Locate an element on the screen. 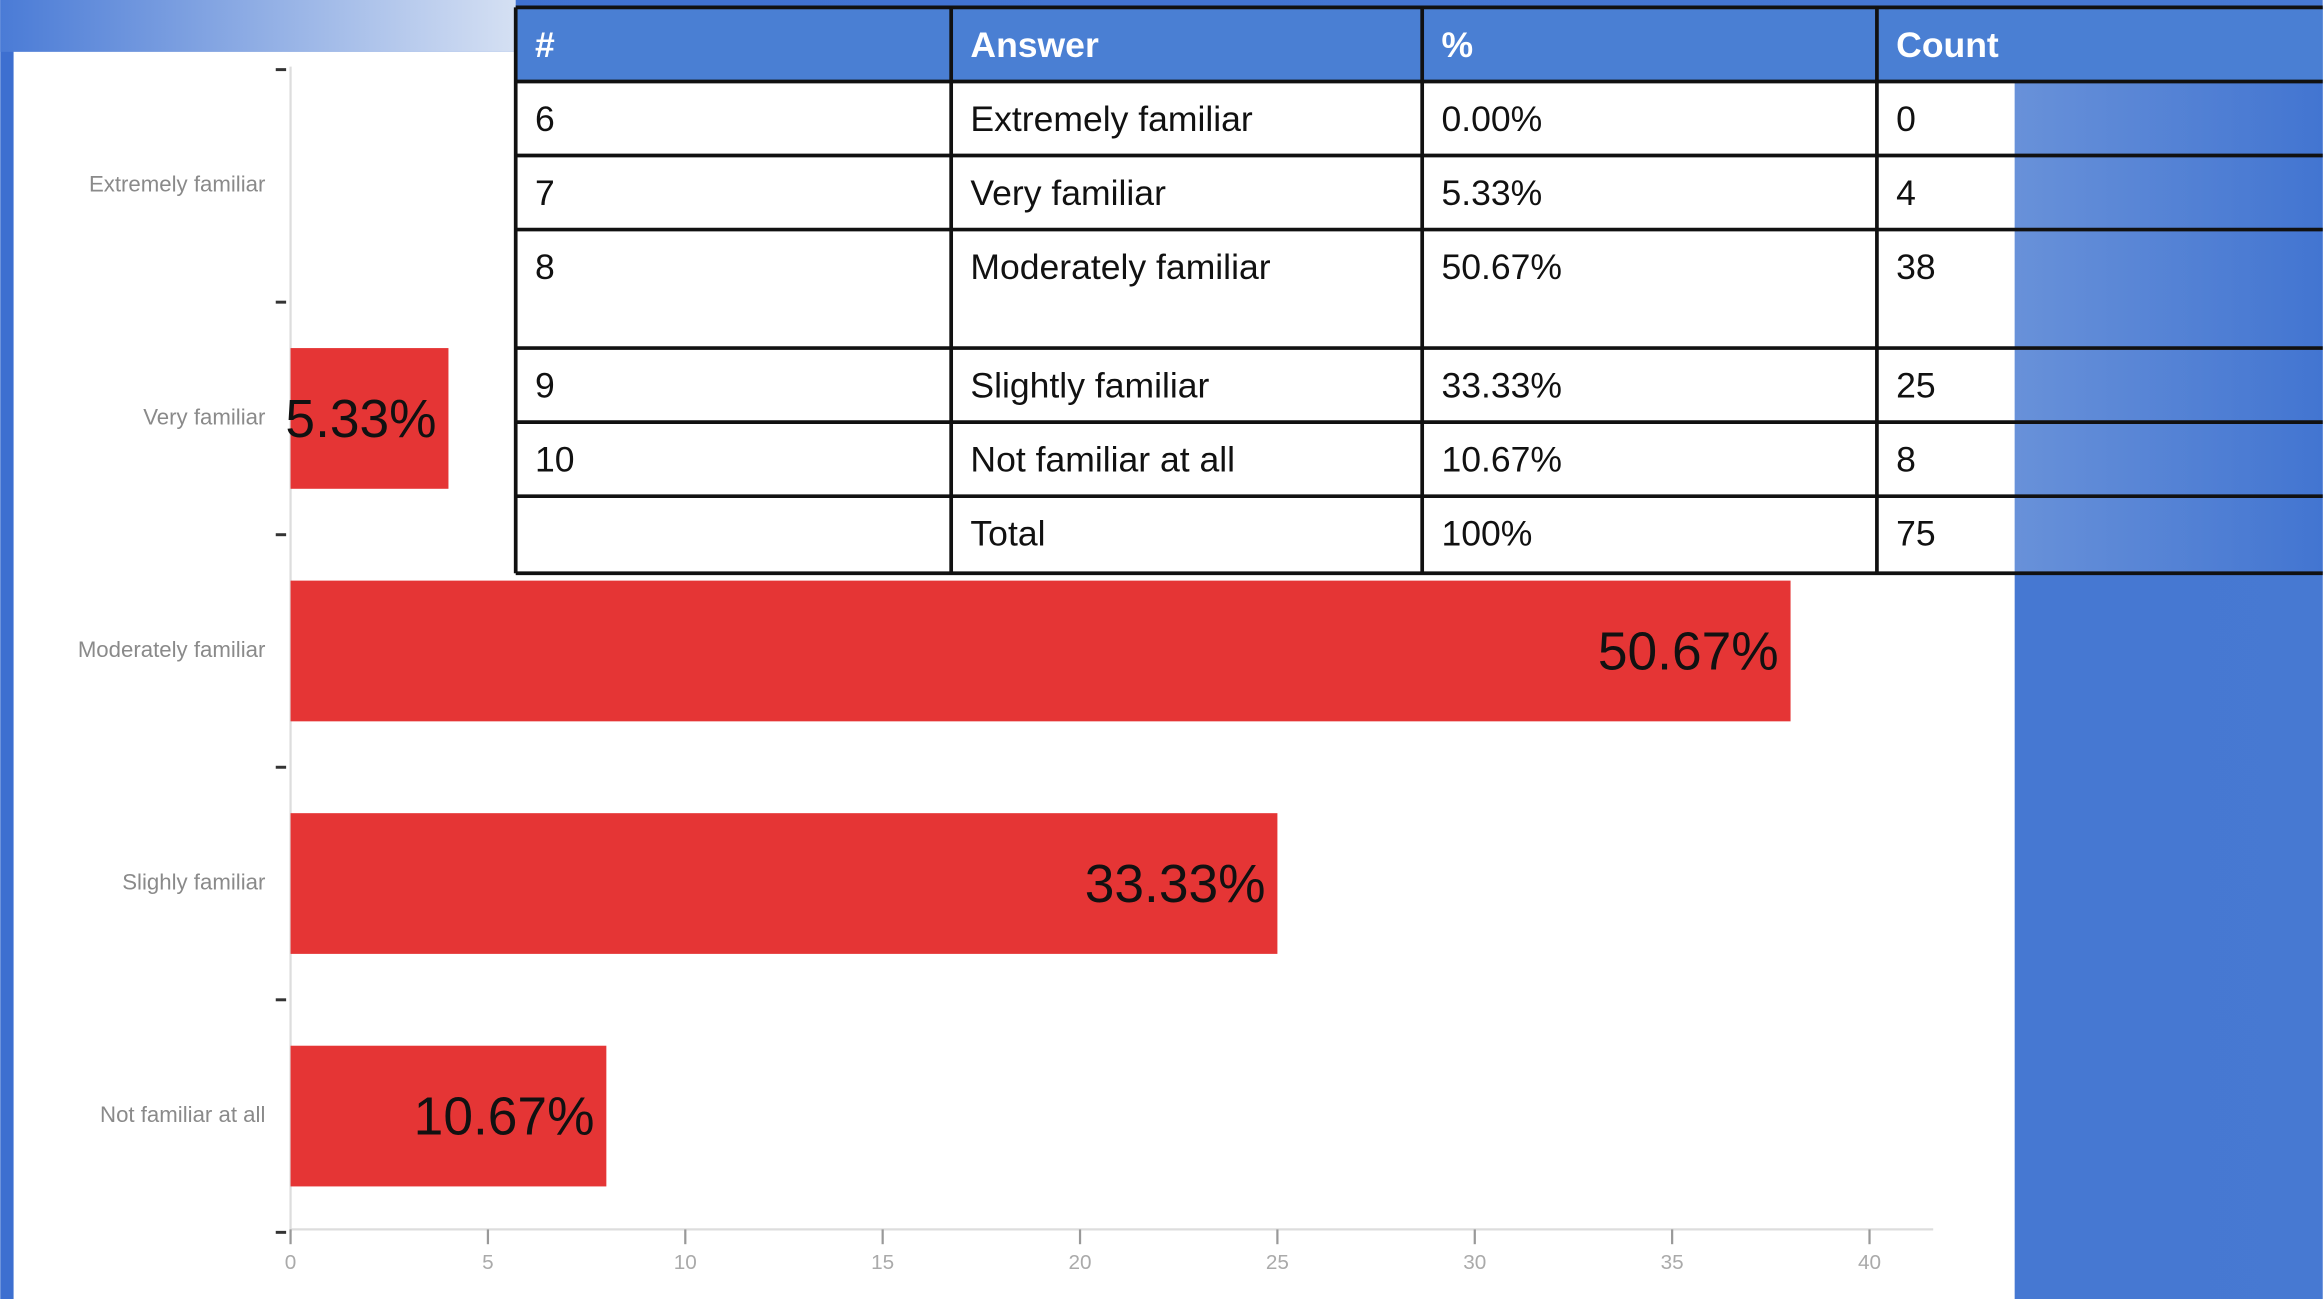  table-header-cell: # is located at coordinates (545, 45).